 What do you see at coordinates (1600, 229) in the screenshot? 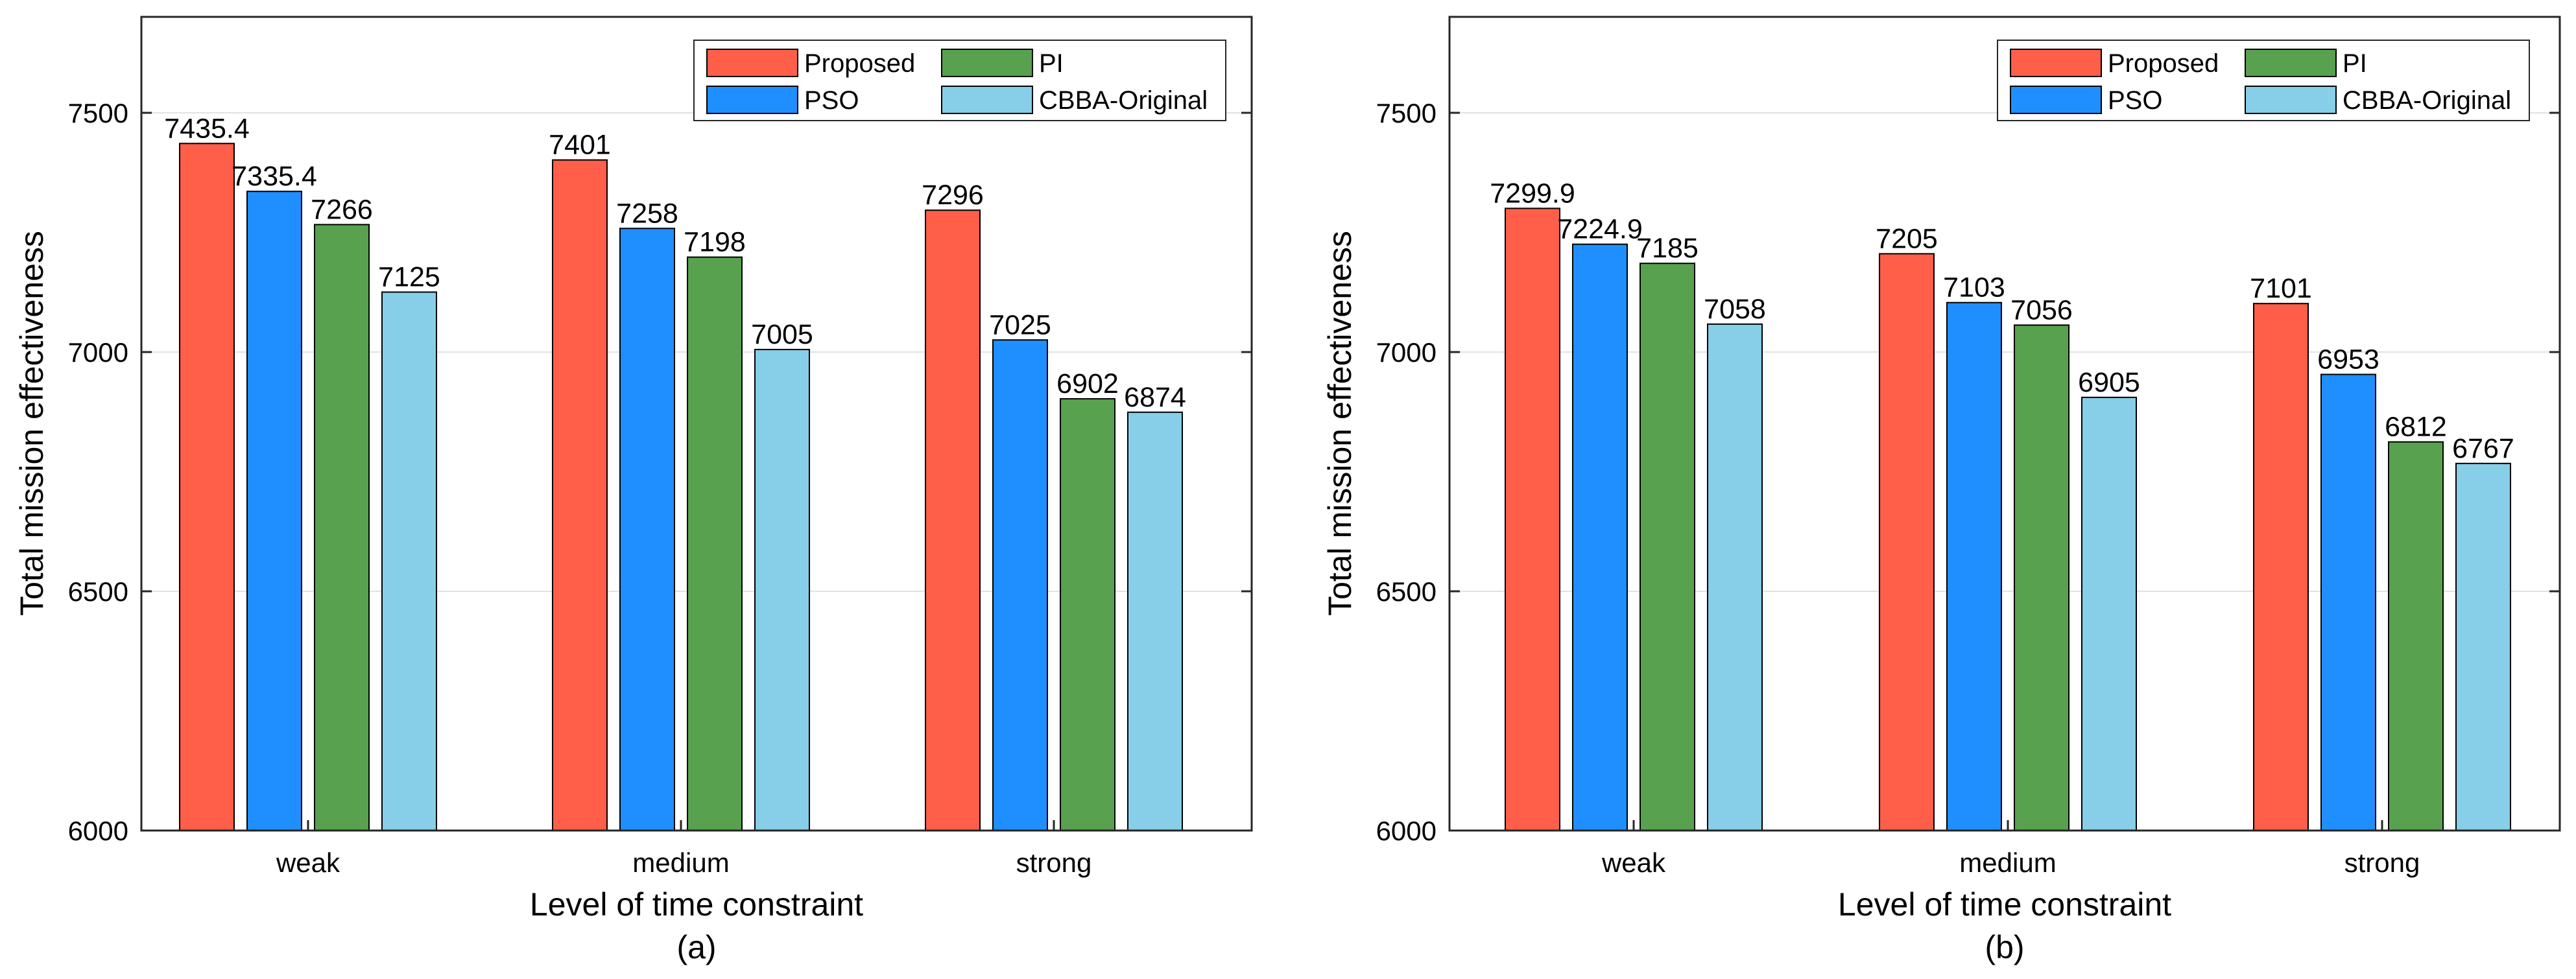
I see `data-label: 7224.9` at bounding box center [1600, 229].